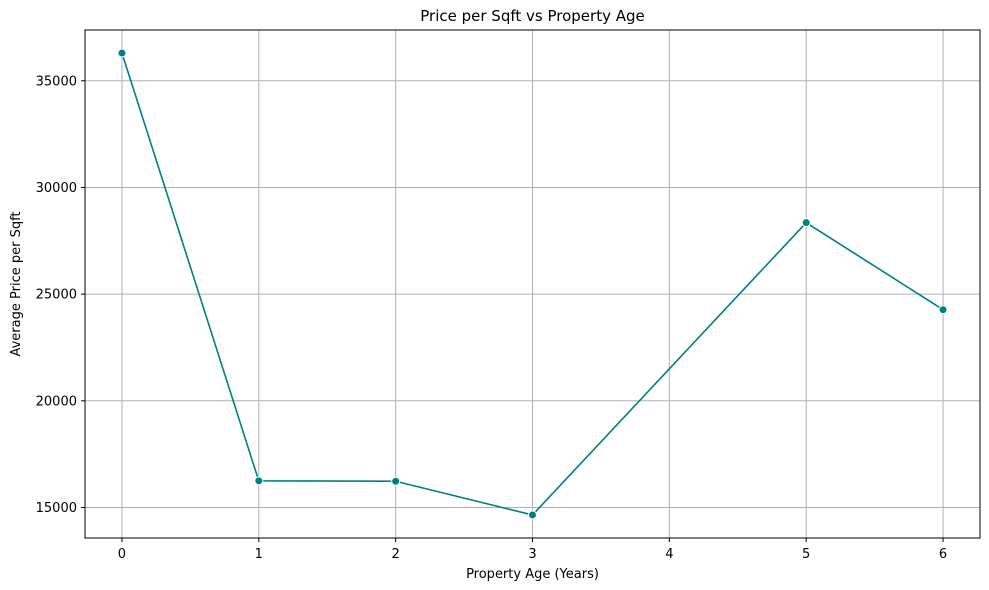 The image size is (989, 590). I want to click on y-tick-label: 25000, so click(56, 295).